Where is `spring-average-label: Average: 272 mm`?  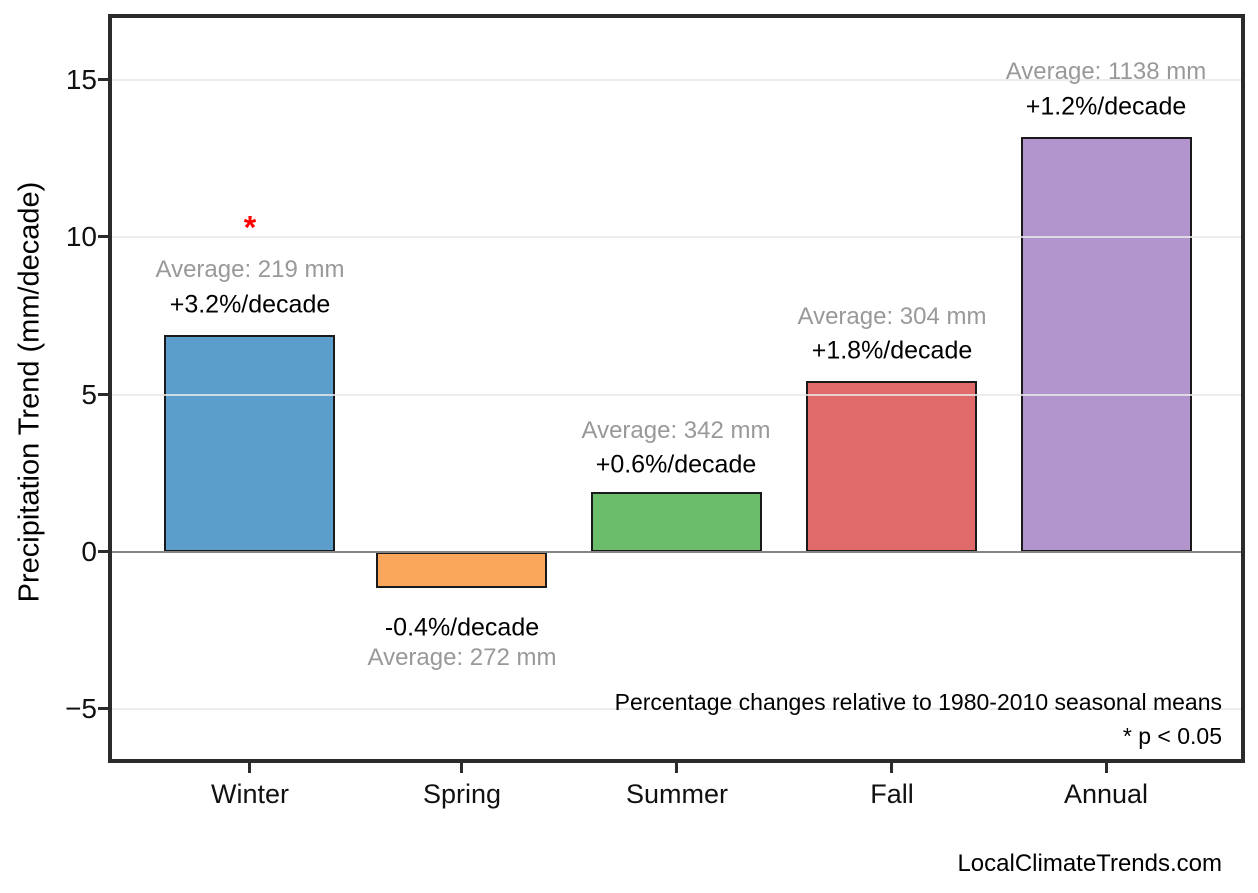 spring-average-label: Average: 272 mm is located at coordinates (462, 657).